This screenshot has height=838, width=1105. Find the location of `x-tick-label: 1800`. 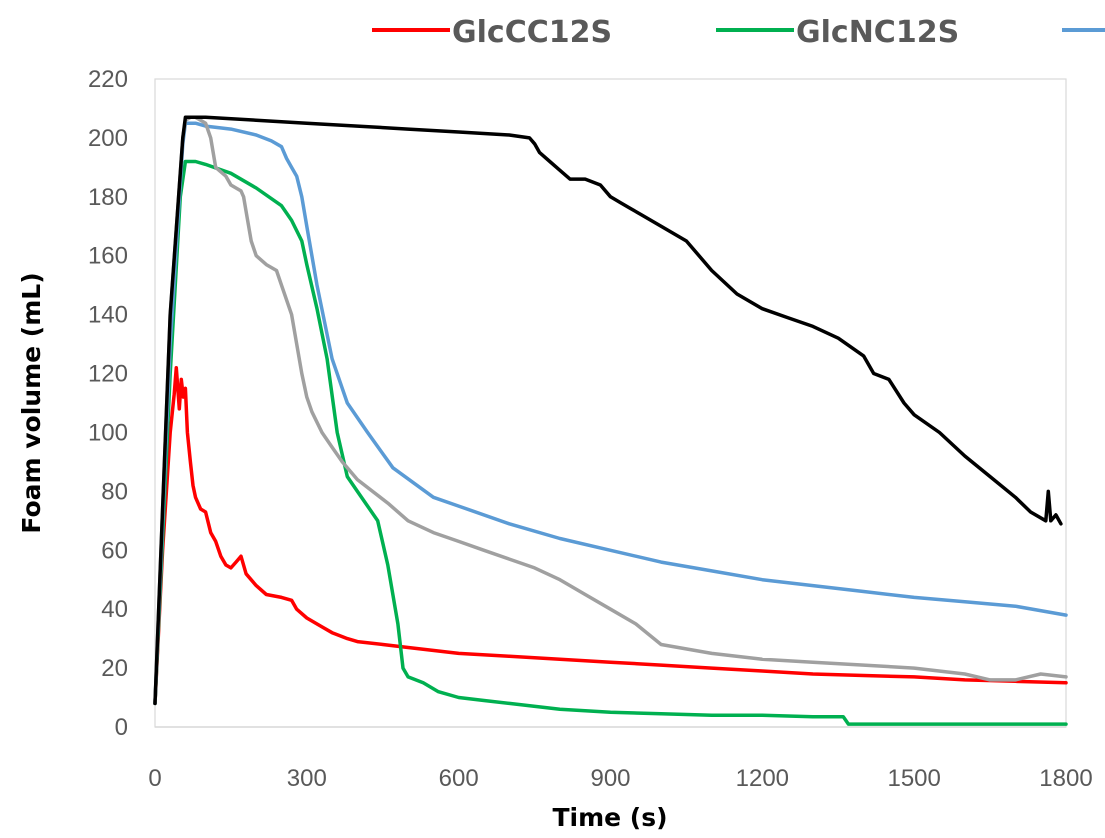

x-tick-label: 1800 is located at coordinates (1065, 778).